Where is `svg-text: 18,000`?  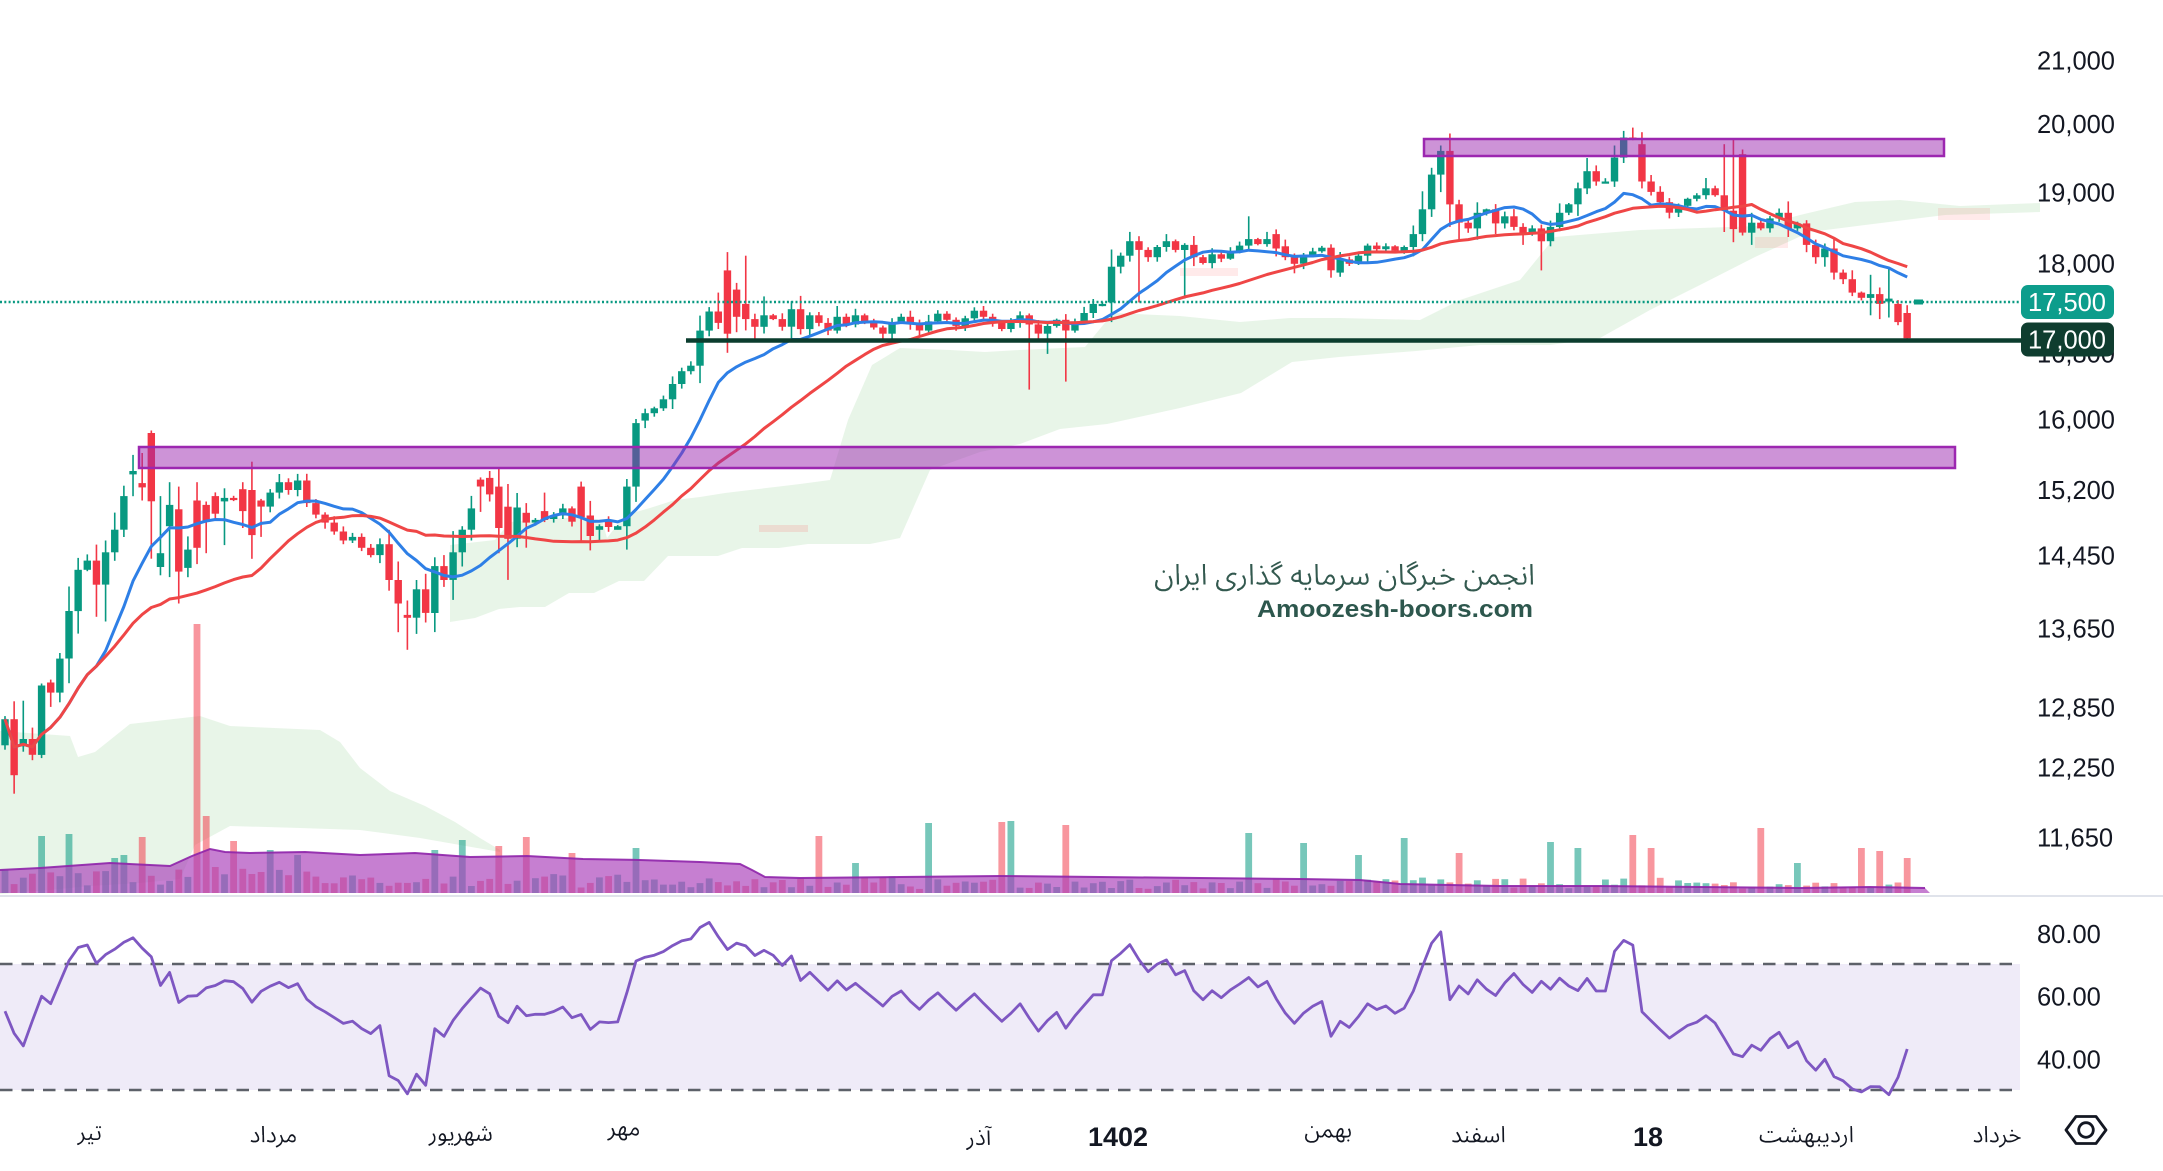
svg-text: 18,000 is located at coordinates (2076, 265).